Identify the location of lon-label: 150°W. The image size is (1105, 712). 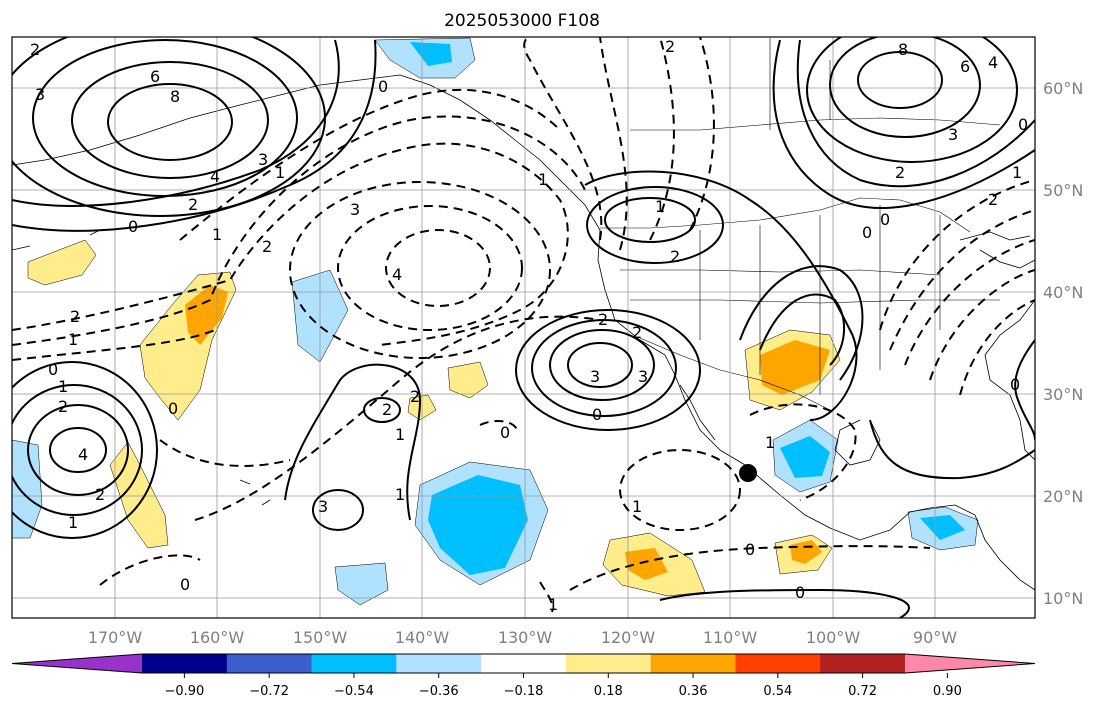
(320, 637).